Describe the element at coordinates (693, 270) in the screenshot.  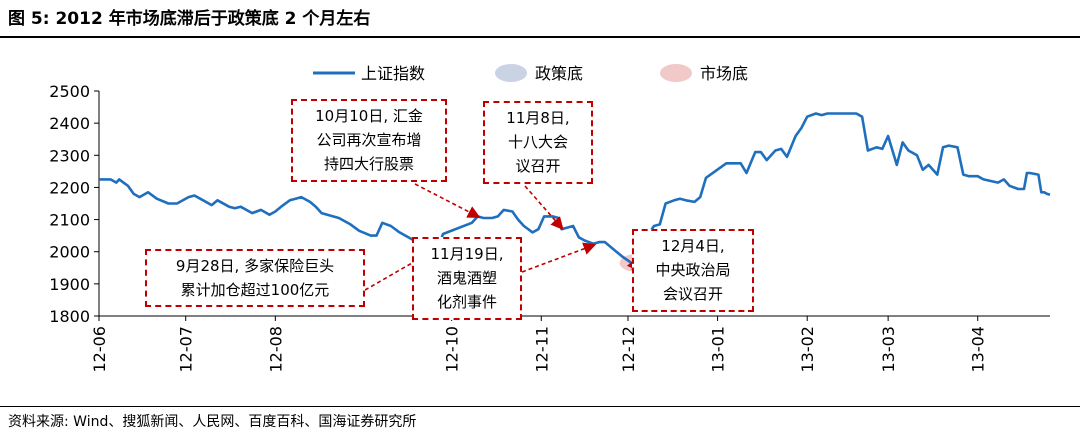
I see `annotation-politburo: 12月4日, 中央政治局 会议召开` at that location.